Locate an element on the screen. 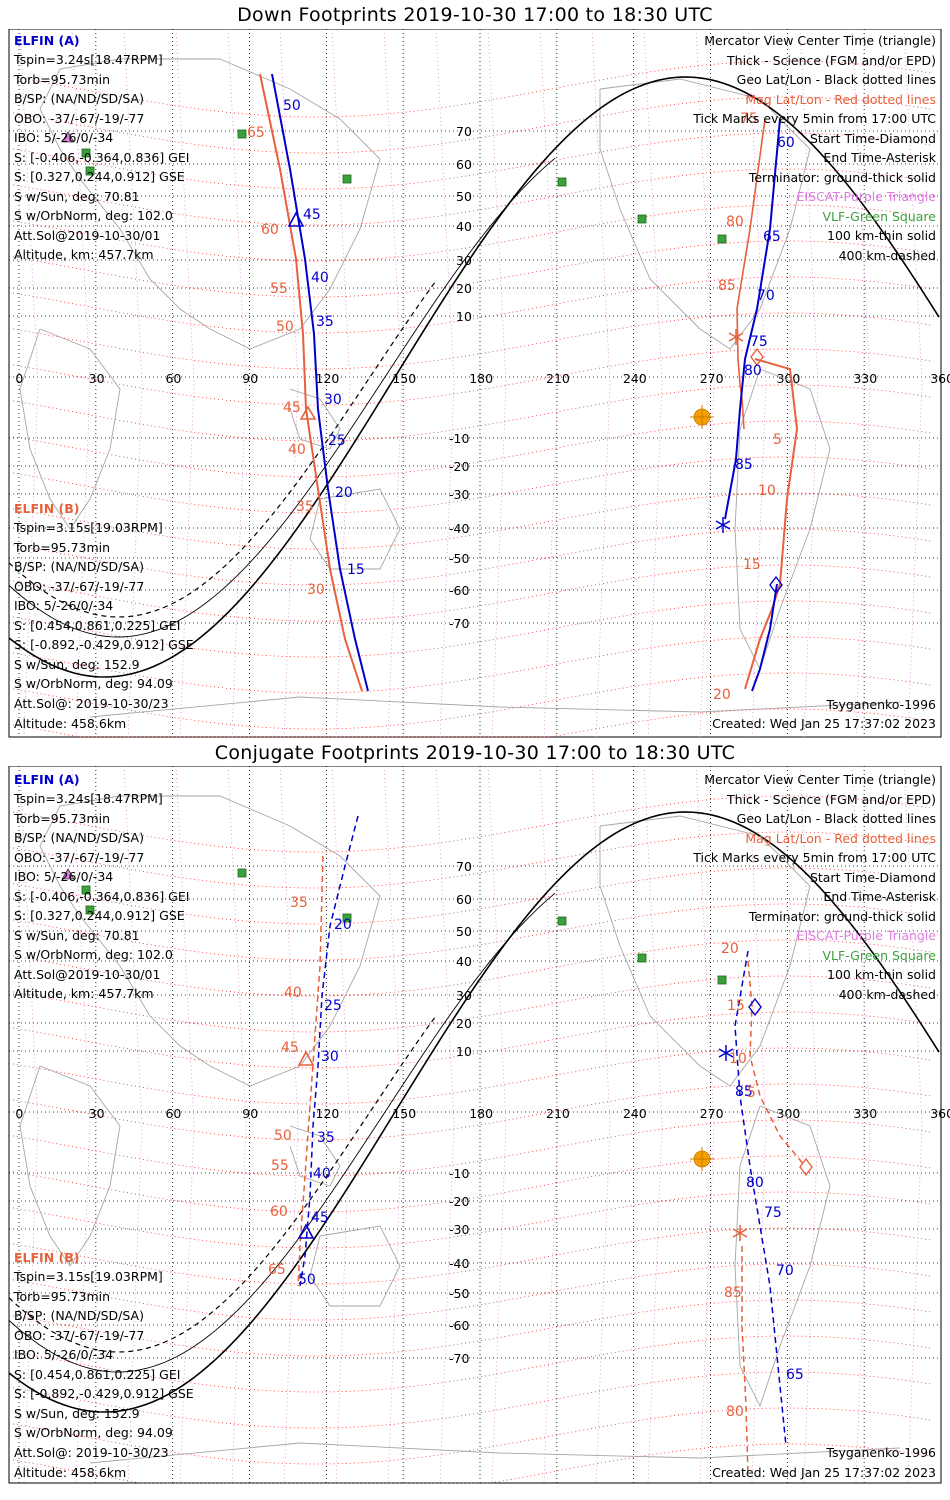 The width and height of the screenshot is (950, 1500). info-line: S: [-0.892,-0.429,0.912] GSE is located at coordinates (104, 1393).